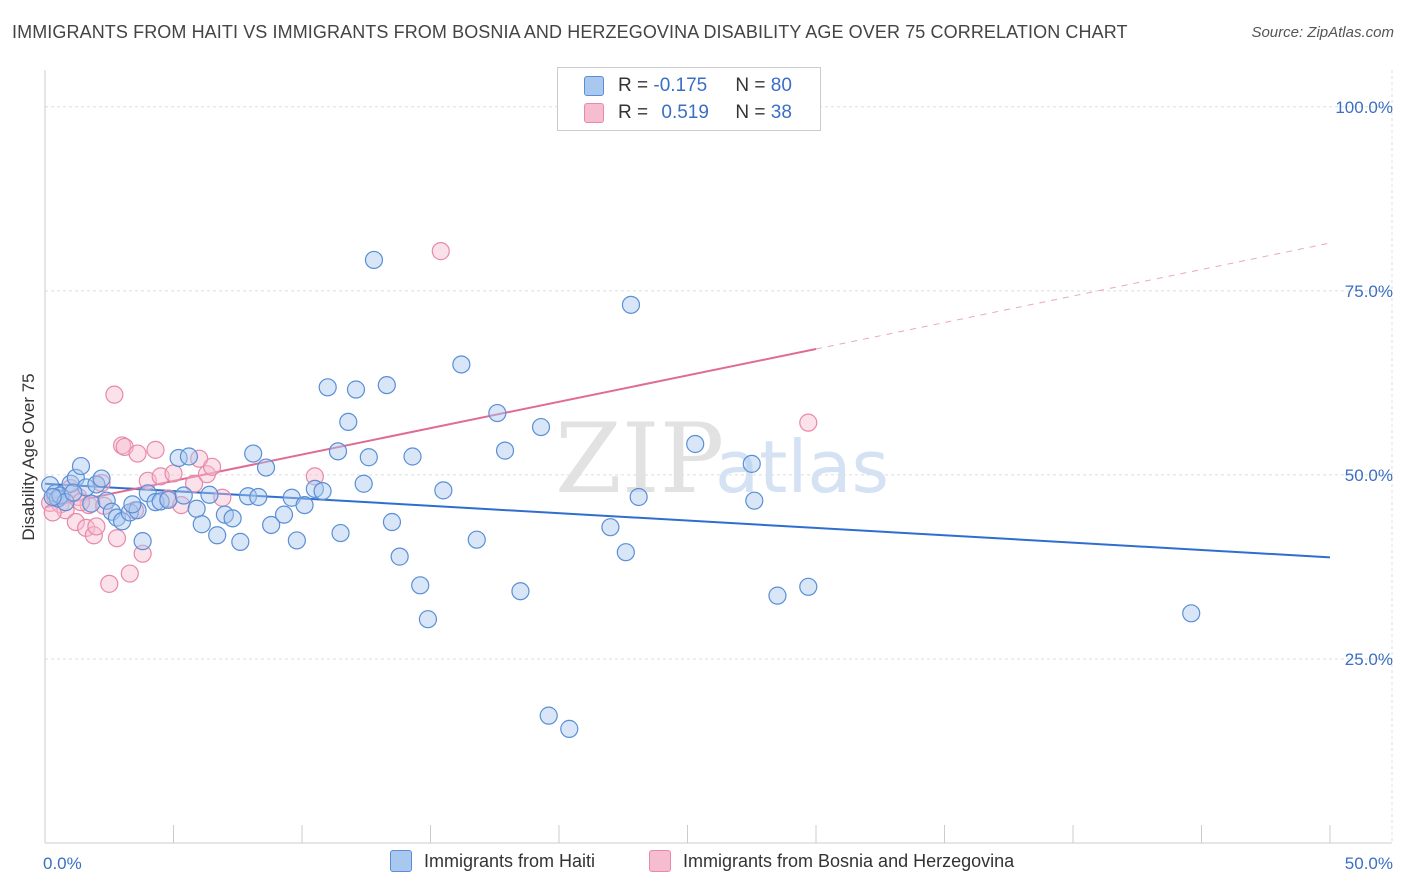 The width and height of the screenshot is (1406, 892). Describe the element at coordinates (849, 860) in the screenshot. I see `bosnia-legend-label: Immigrants from Bosnia and Herzegovina` at that location.